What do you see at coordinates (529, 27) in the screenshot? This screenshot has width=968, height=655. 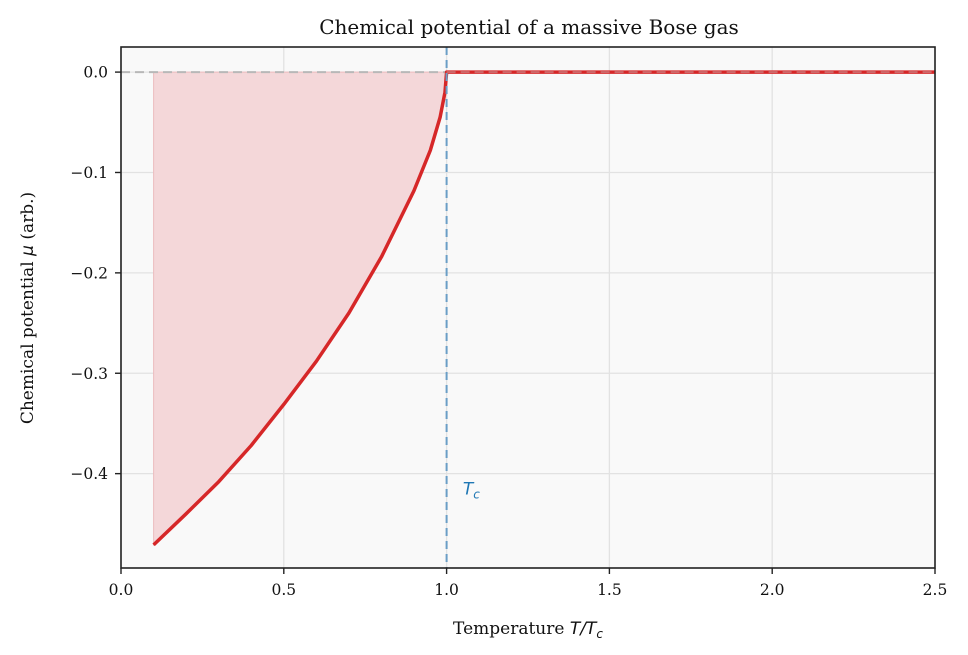 I see `chart-title: Chemical potential of a massive Bose gas` at bounding box center [529, 27].